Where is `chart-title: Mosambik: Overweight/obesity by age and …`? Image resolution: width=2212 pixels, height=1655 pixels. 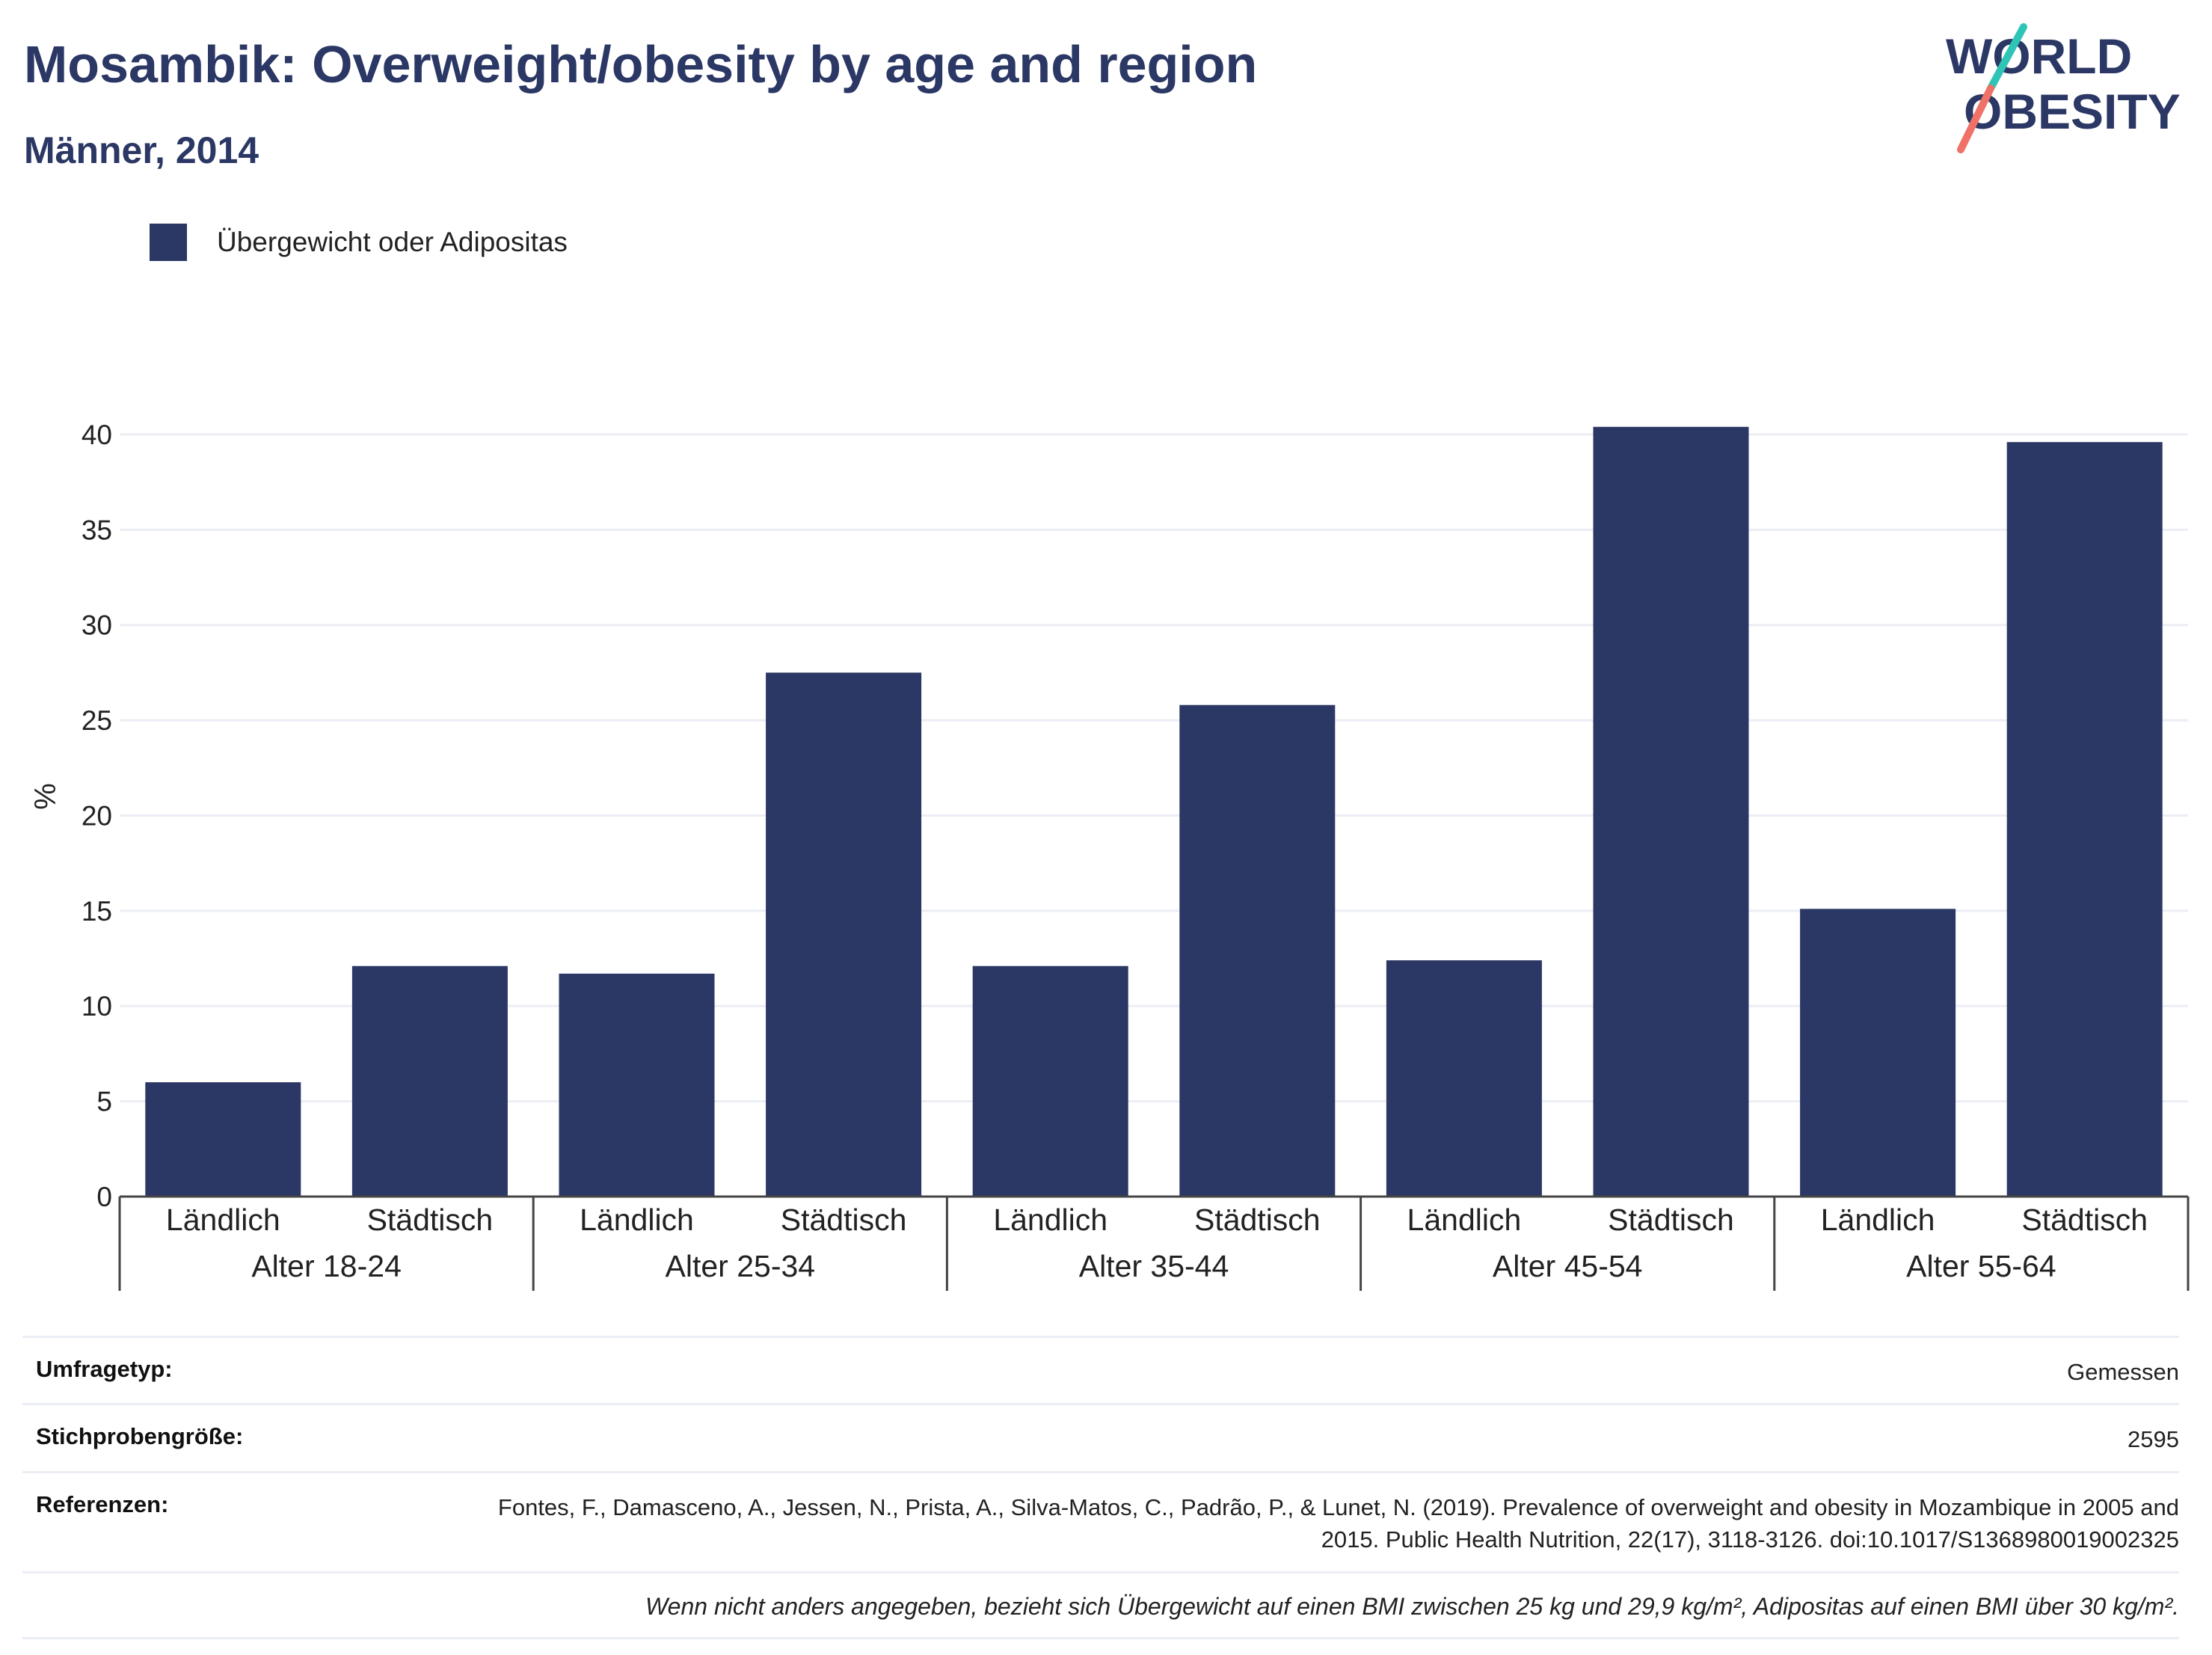
chart-title: Mosambik: Overweight/obesity by age and … is located at coordinates (641, 64).